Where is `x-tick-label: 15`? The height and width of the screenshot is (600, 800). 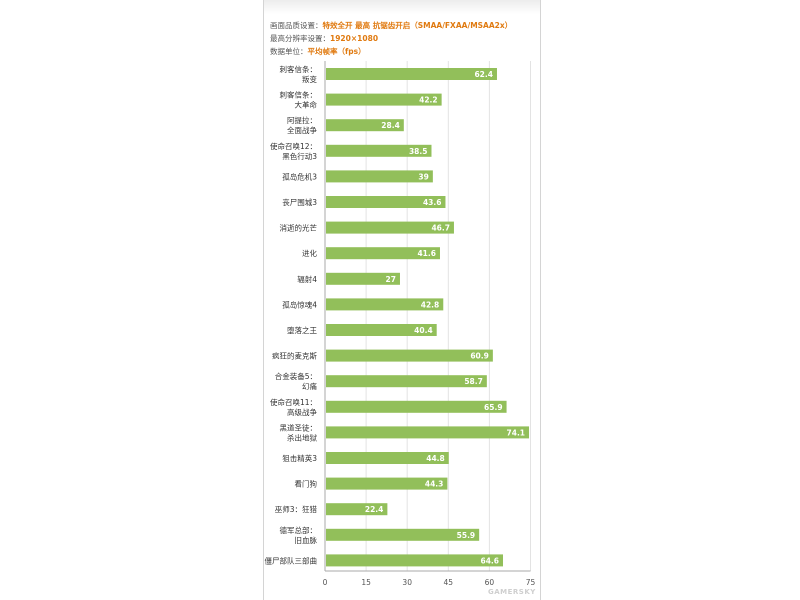 x-tick-label: 15 is located at coordinates (366, 582).